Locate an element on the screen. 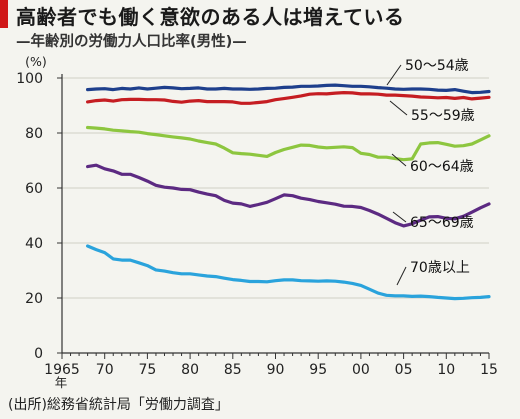 This screenshot has width=520, height=419. x-tick-label: 00 is located at coordinates (361, 370).